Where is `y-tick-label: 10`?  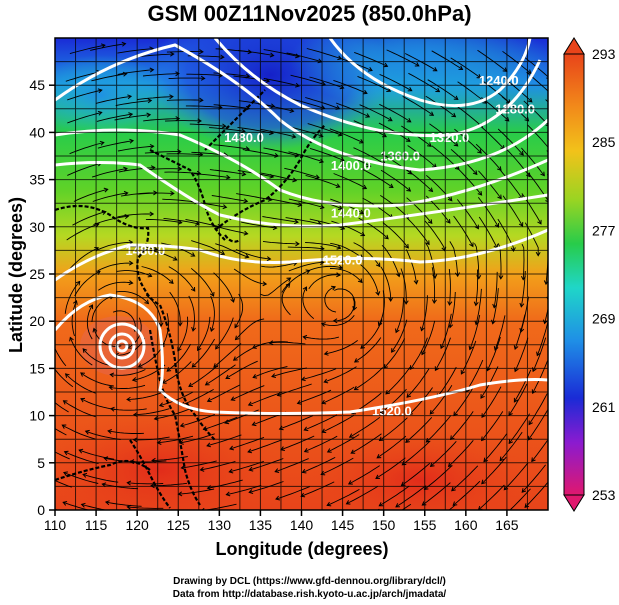 y-tick-label: 10 is located at coordinates (37, 416).